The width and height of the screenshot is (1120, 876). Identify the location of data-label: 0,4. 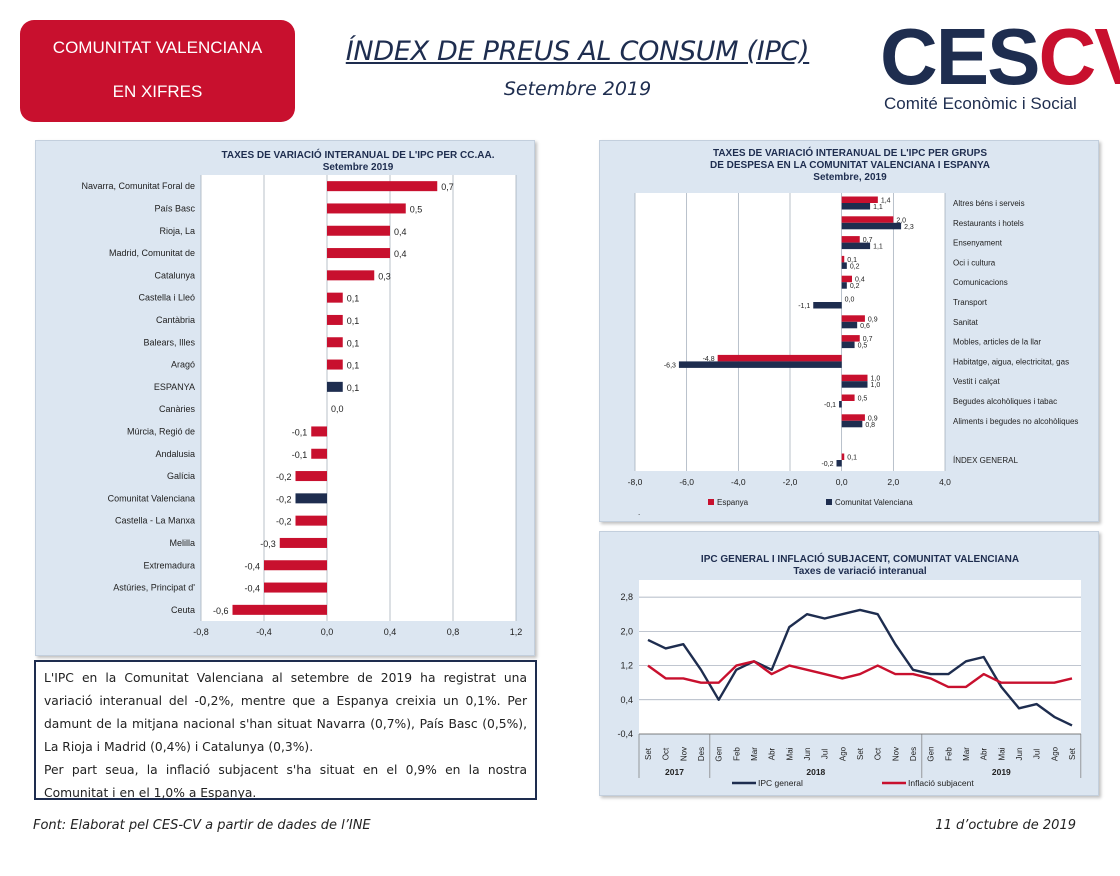
(400, 254).